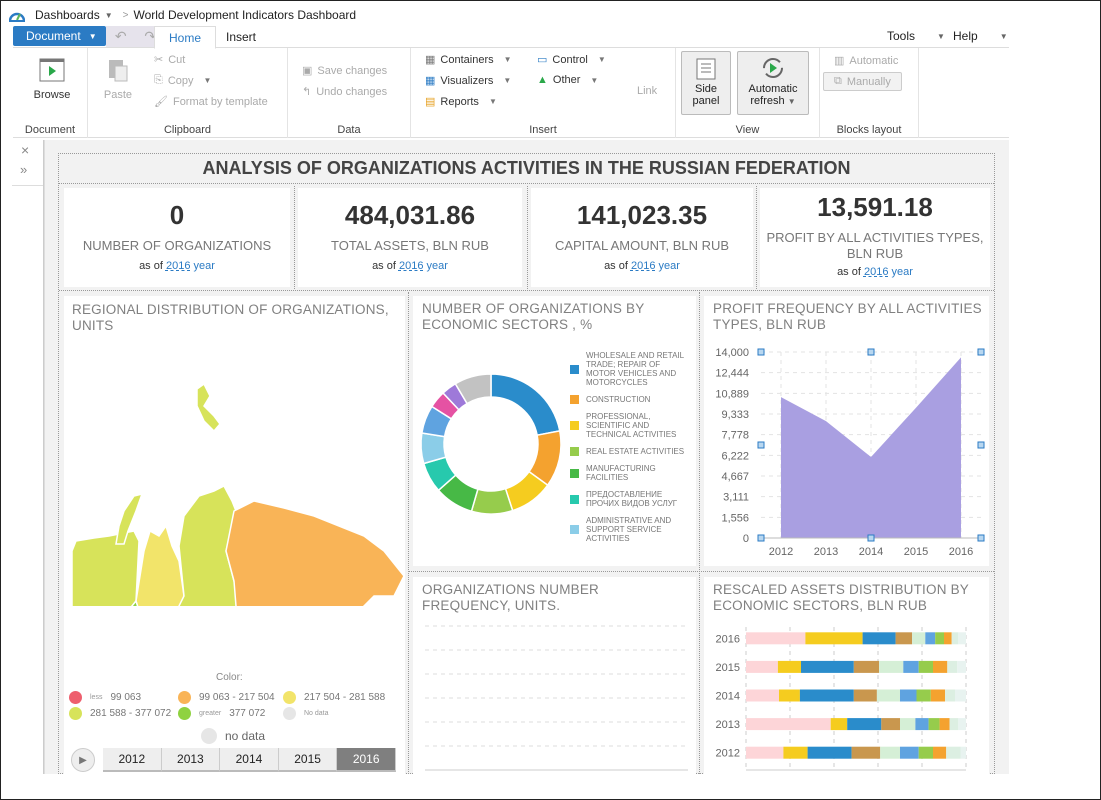  I want to click on visualizers-button: ▦ Visualizers ▼, so click(468, 81).